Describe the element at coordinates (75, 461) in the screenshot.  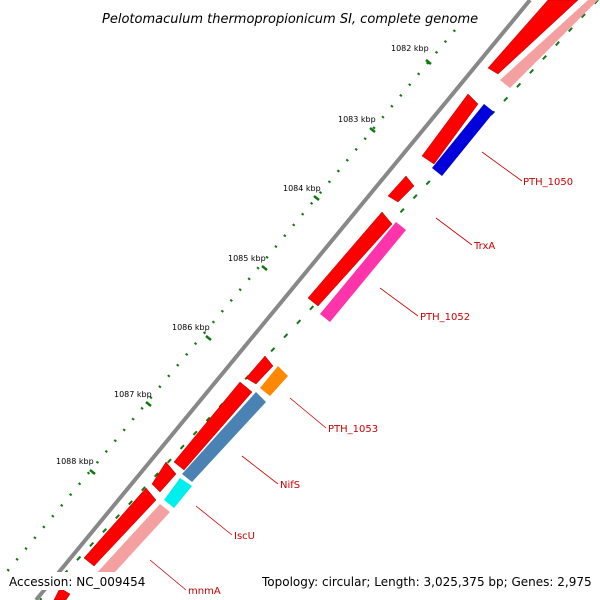
I see `scale-tick-label-1088: 1088 kbp` at that location.